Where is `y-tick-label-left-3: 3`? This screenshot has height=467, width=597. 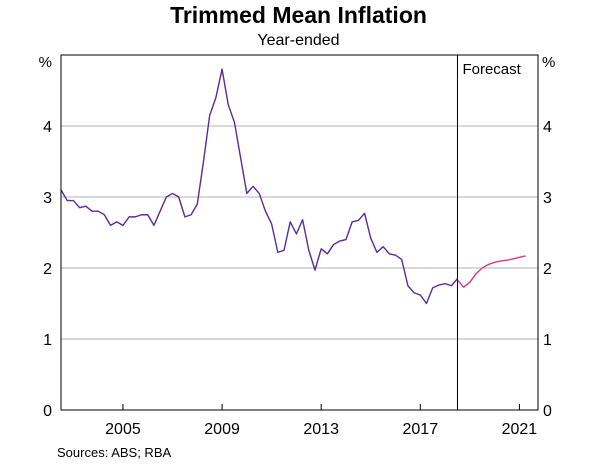 y-tick-label-left-3: 3 is located at coordinates (47, 198).